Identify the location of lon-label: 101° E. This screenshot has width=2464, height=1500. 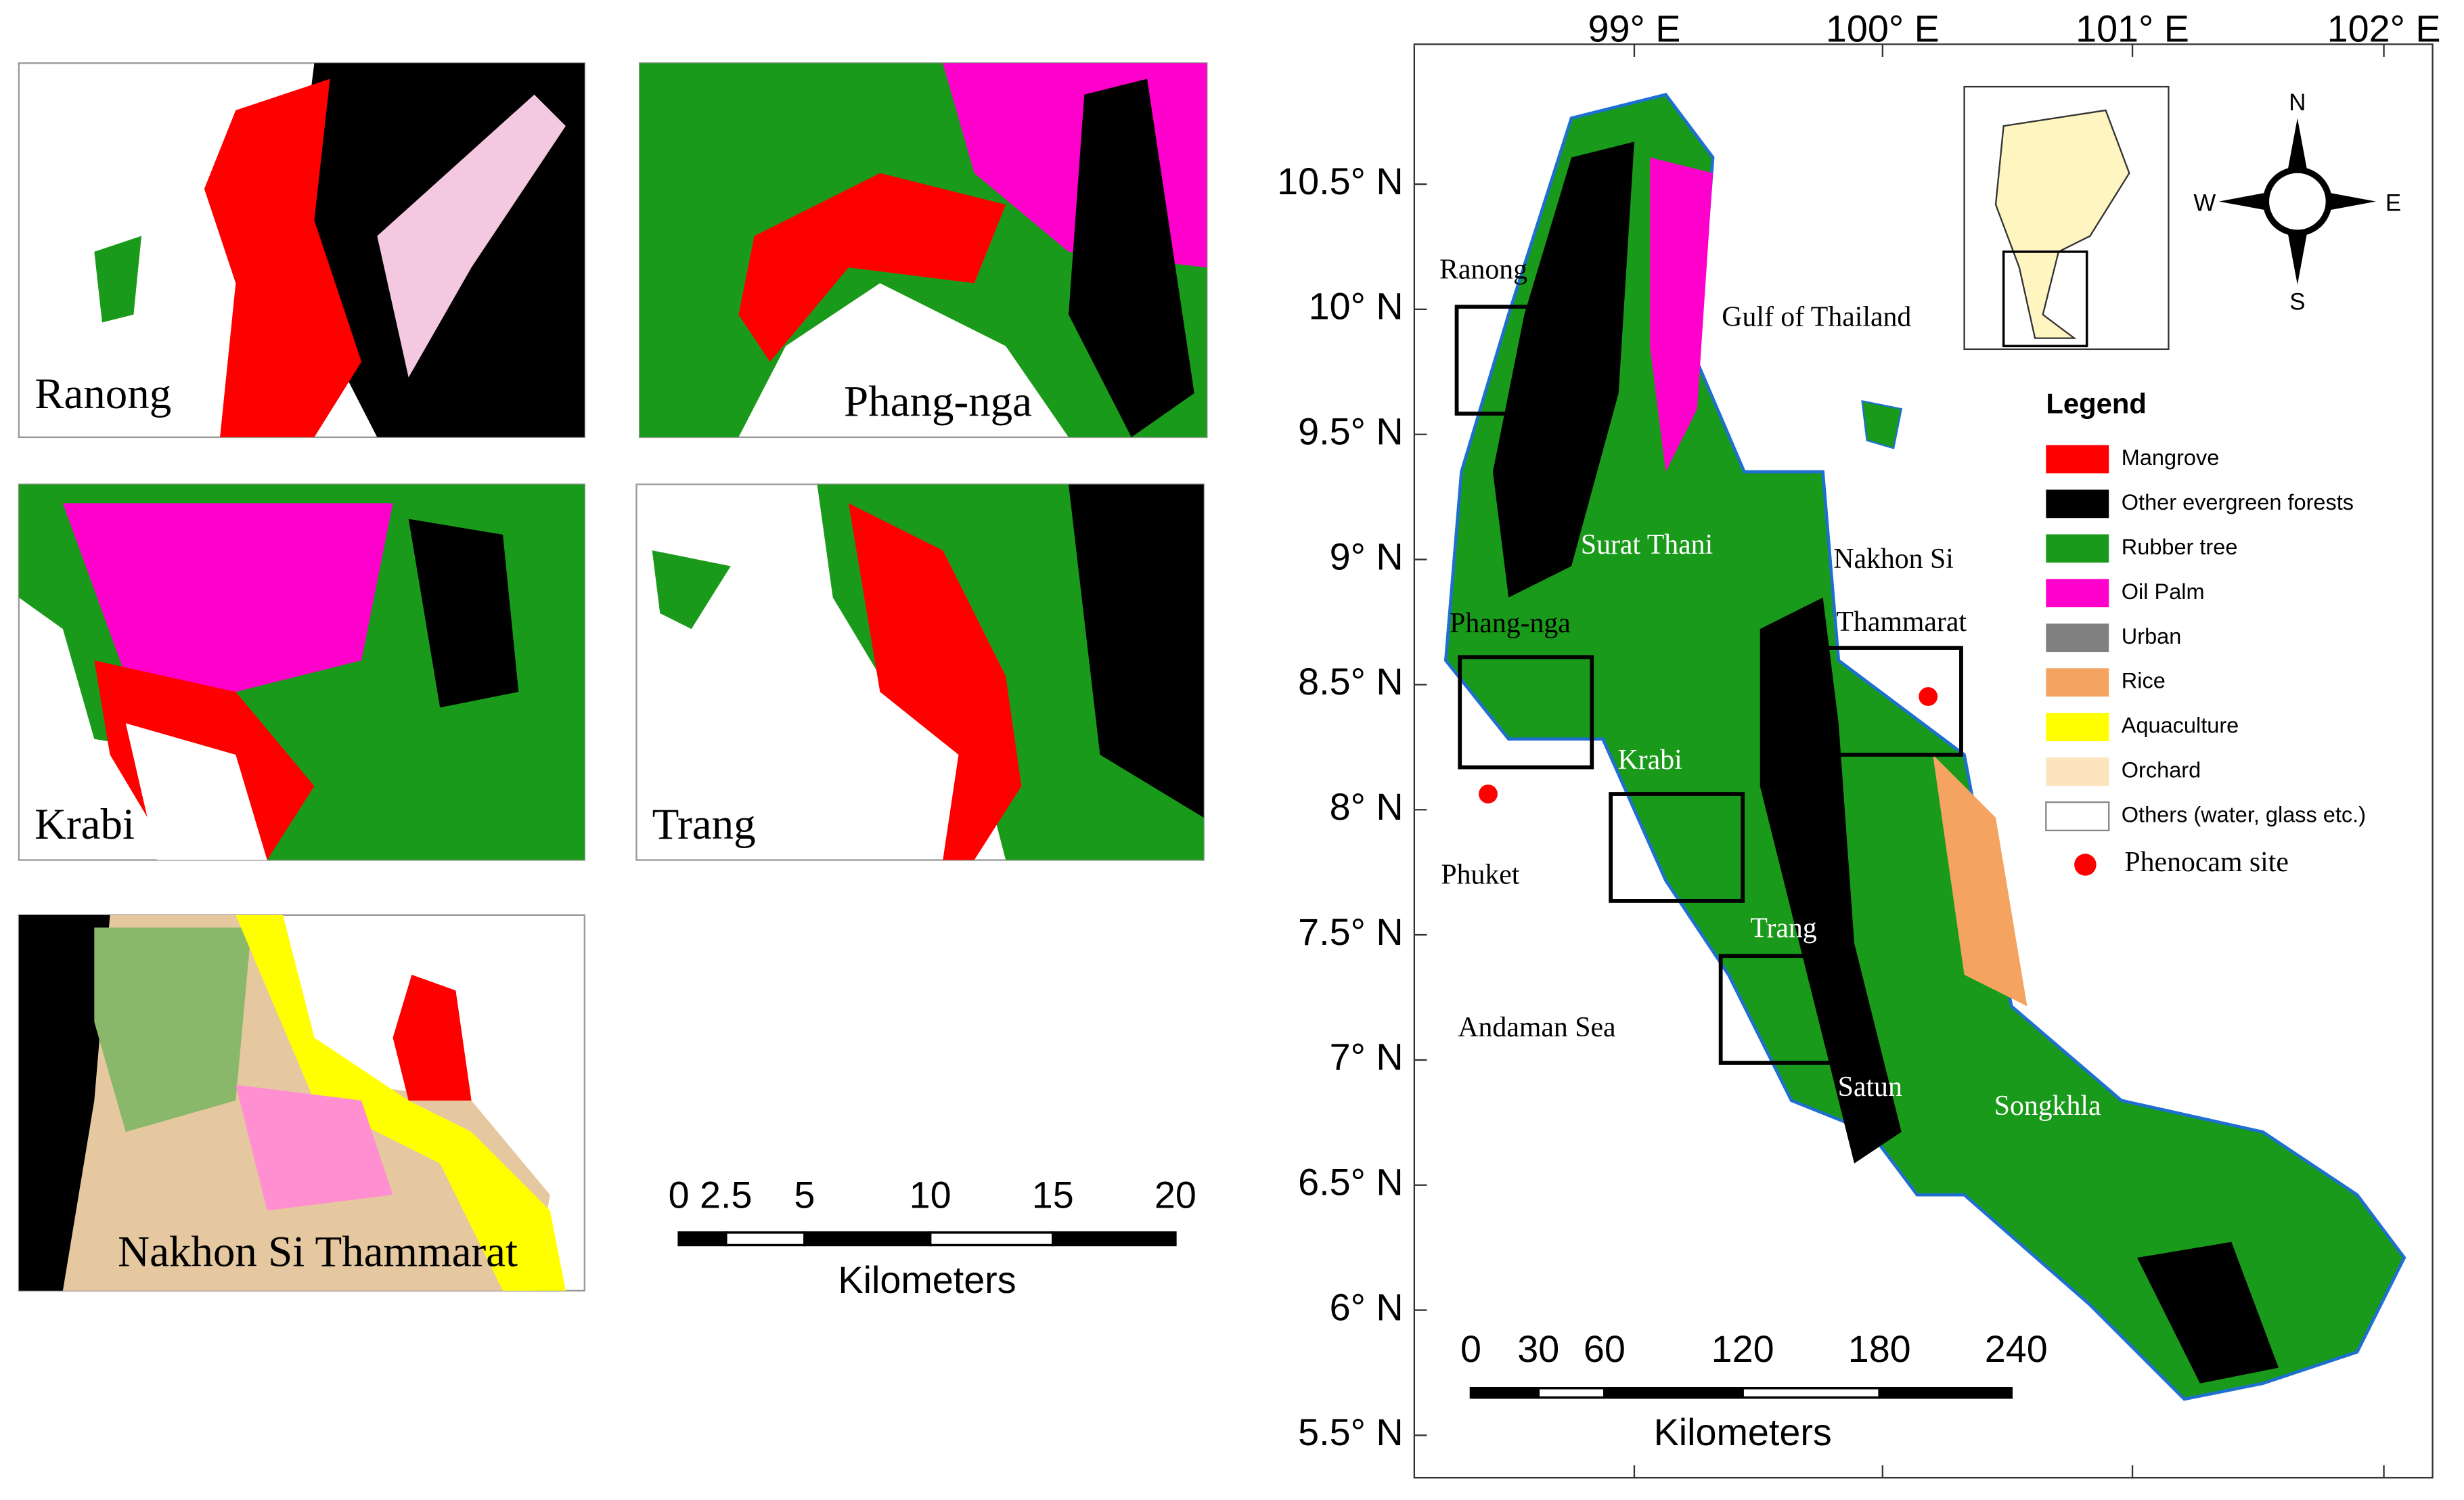
(2132, 29).